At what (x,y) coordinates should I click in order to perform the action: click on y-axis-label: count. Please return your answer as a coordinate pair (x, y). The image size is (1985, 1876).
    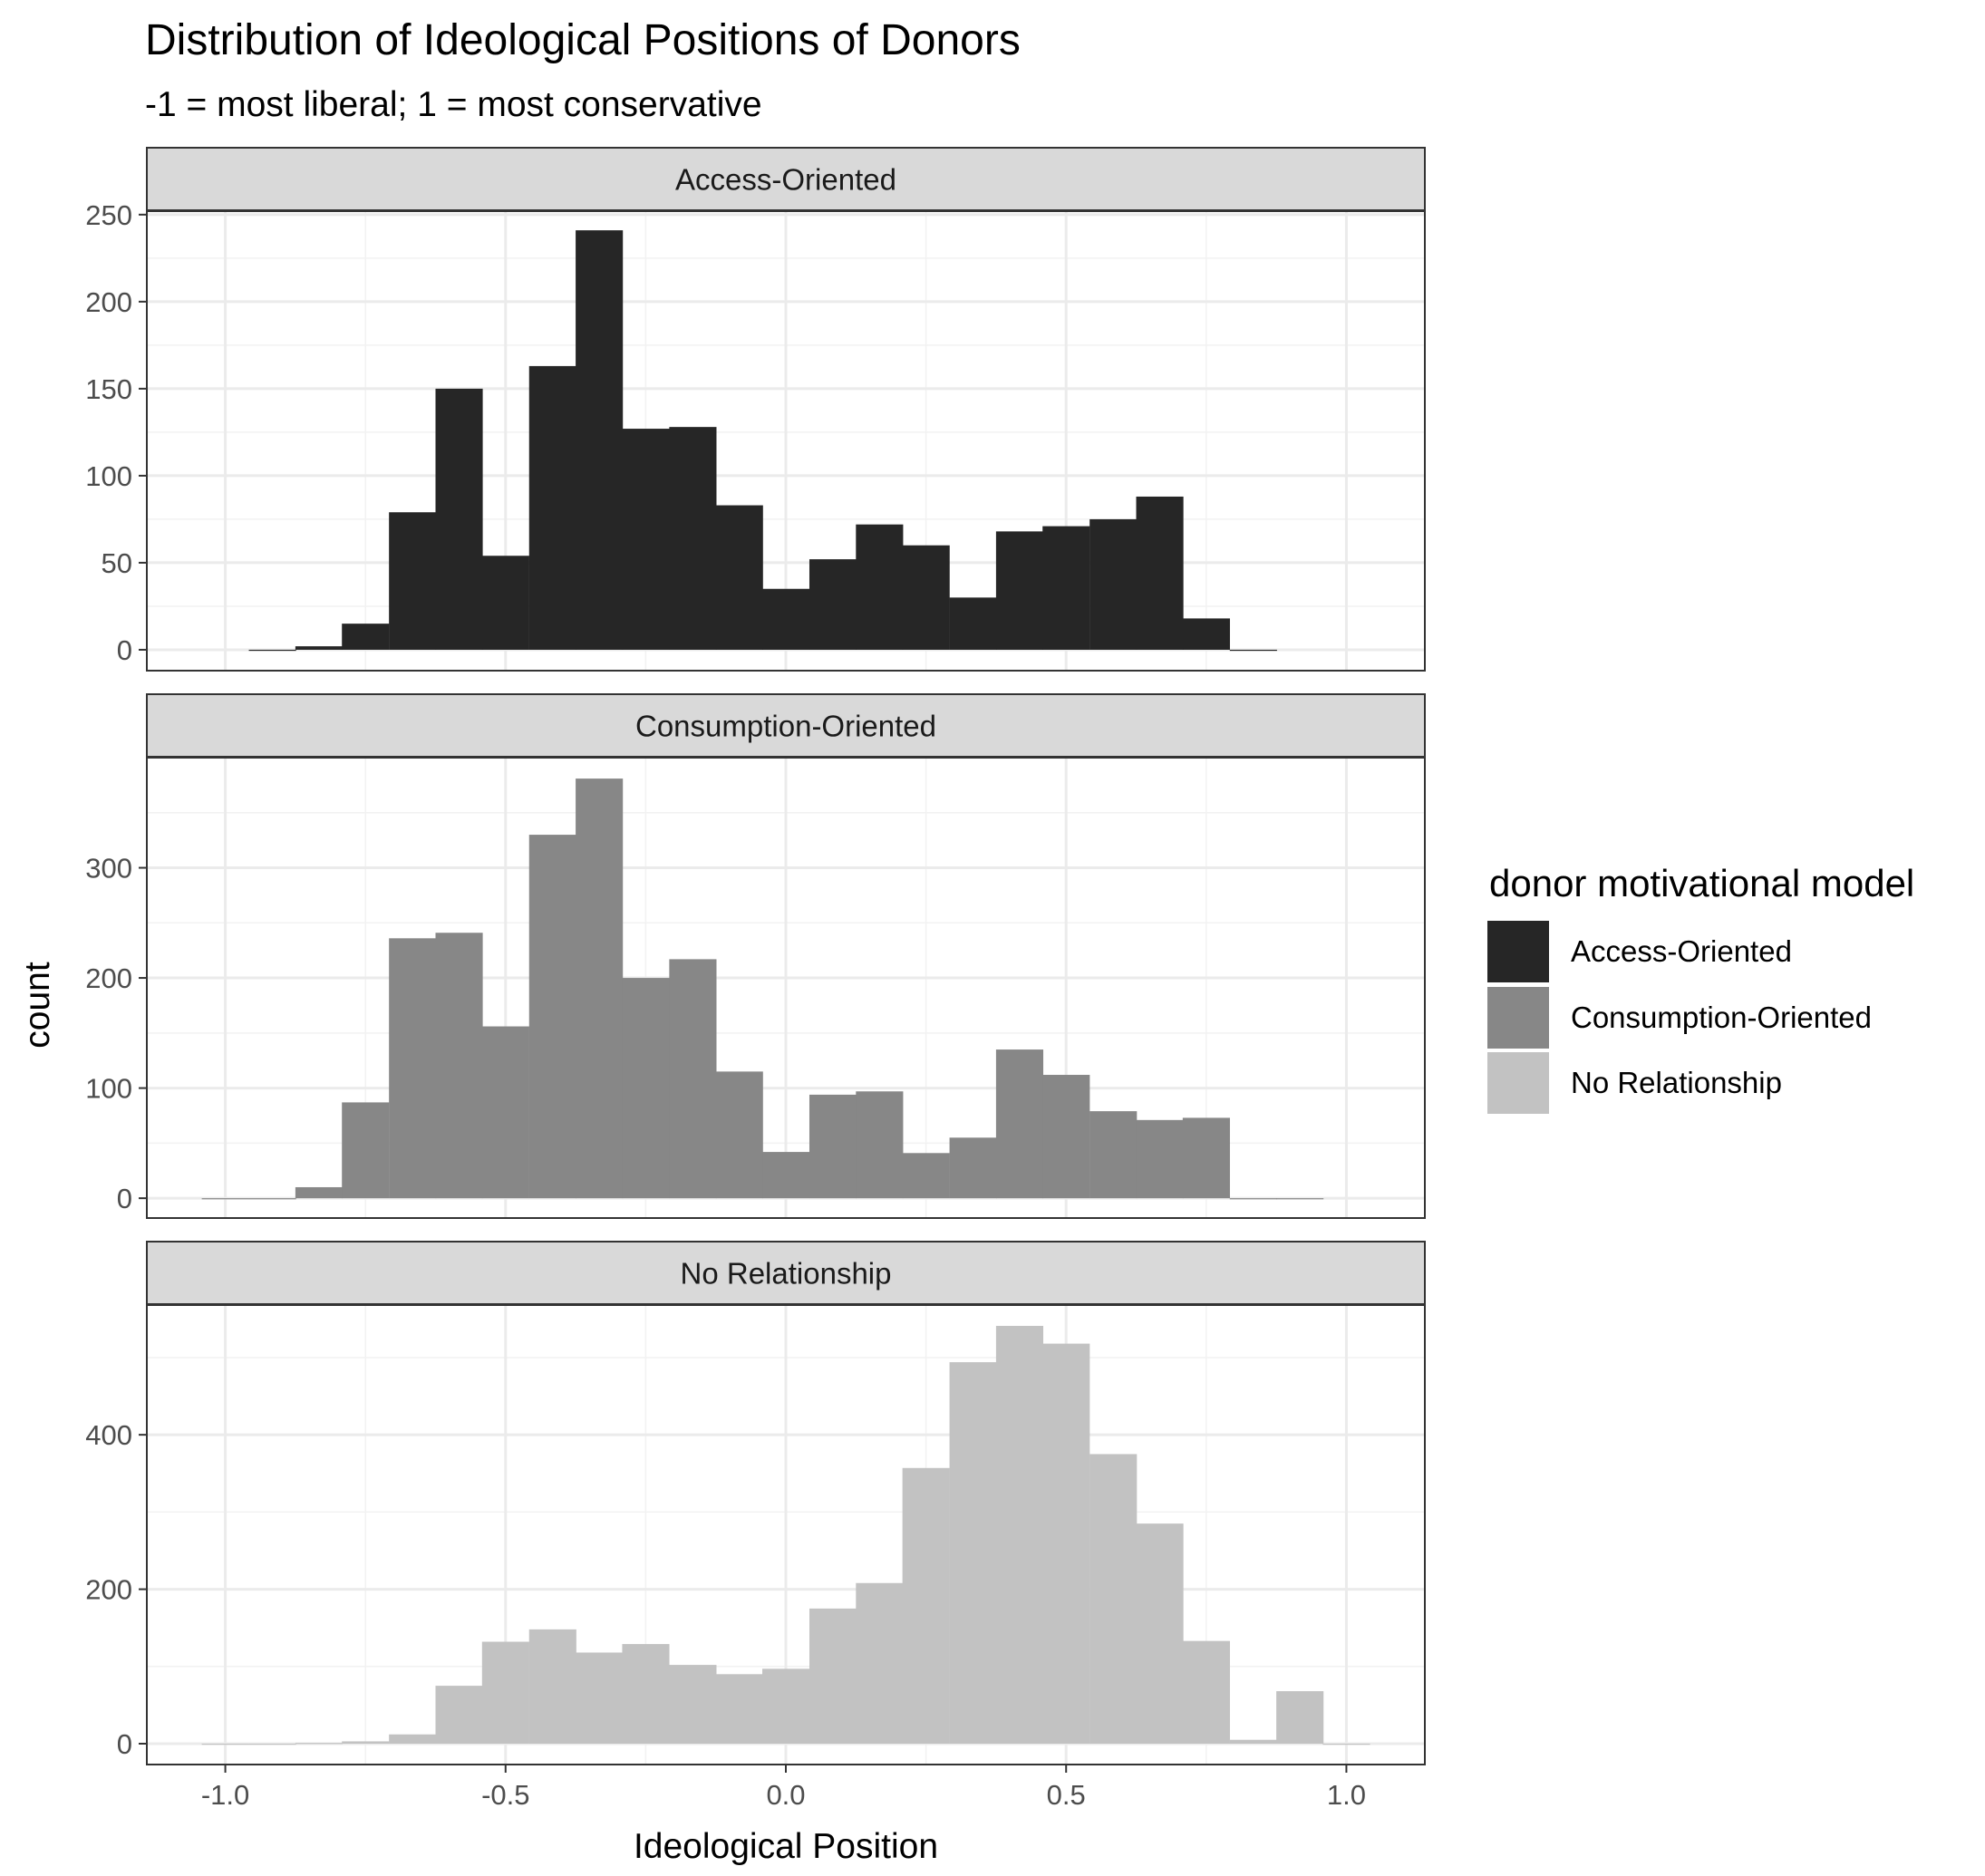
    Looking at the image, I should click on (37, 1005).